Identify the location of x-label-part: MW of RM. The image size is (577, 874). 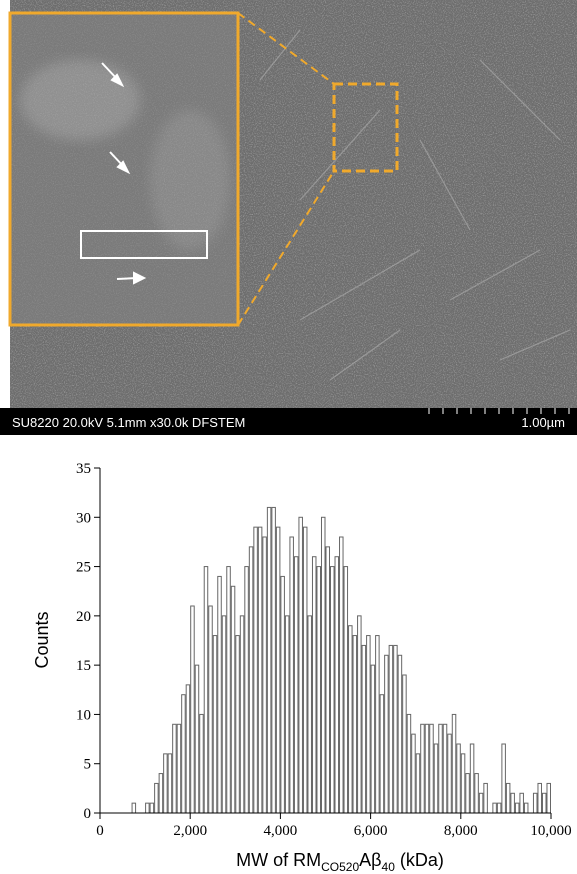
(278, 860).